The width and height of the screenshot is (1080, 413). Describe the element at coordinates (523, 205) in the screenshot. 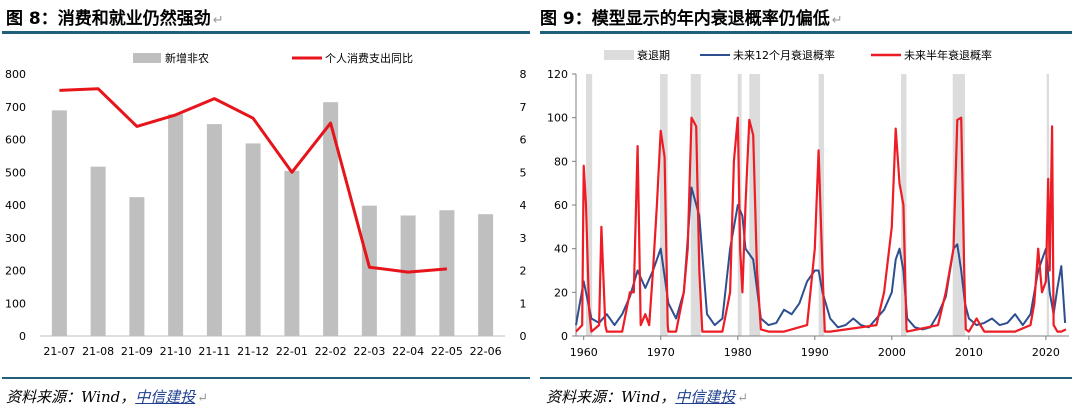

I see `y-right-tick-label: 4` at that location.